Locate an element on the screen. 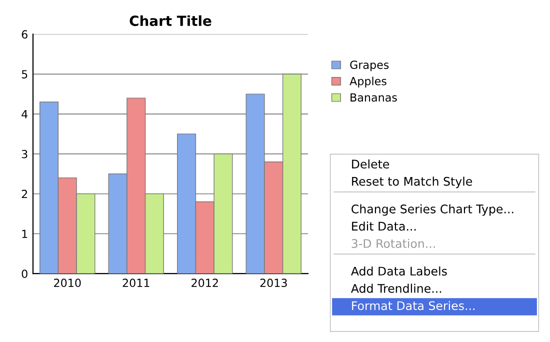 The width and height of the screenshot is (550, 342). x-tick-label: 2013 is located at coordinates (273, 283).